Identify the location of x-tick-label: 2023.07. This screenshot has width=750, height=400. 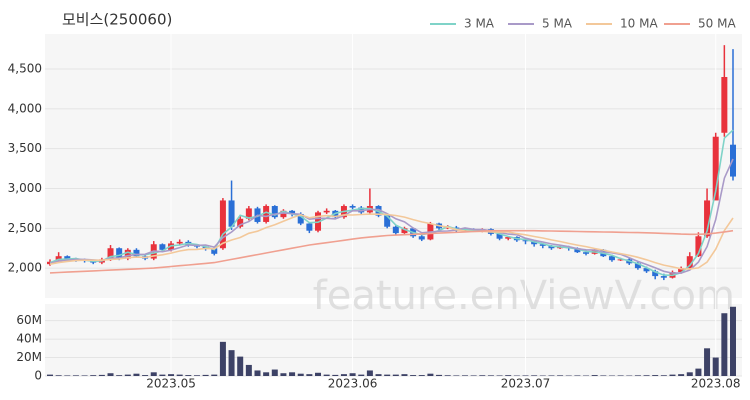
(526, 384).